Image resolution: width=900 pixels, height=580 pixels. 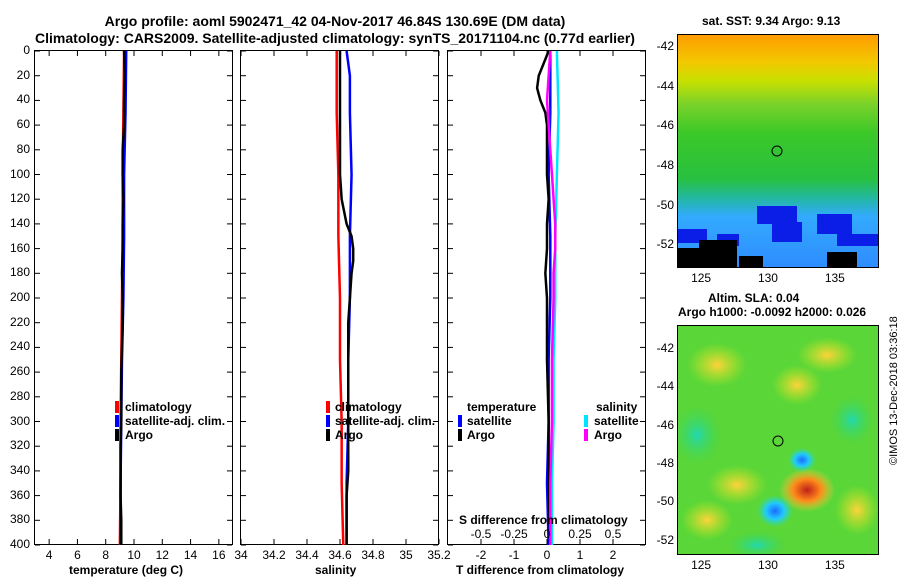 I want to click on legend-swatch-s-satellite, so click(x=586, y=421).